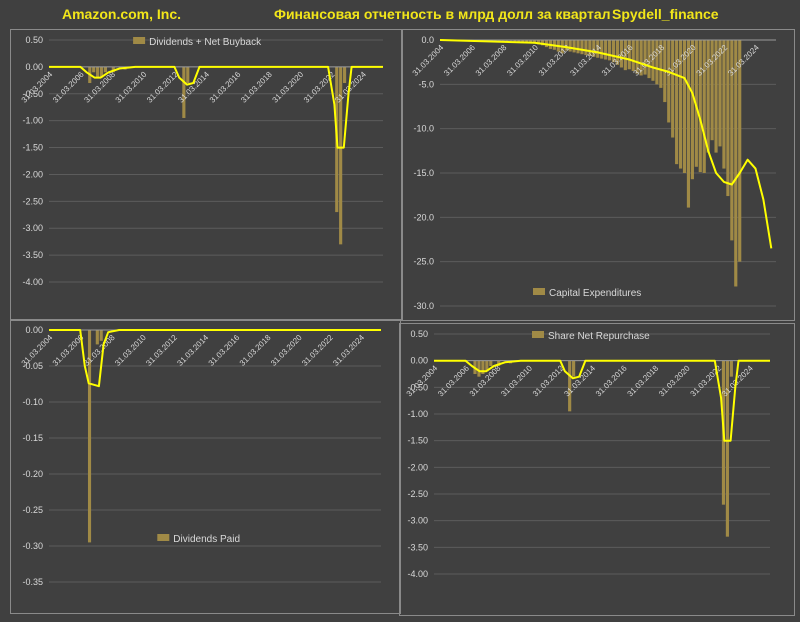 The height and width of the screenshot is (622, 800). I want to click on legend-label: Dividends Paid, so click(206, 539).